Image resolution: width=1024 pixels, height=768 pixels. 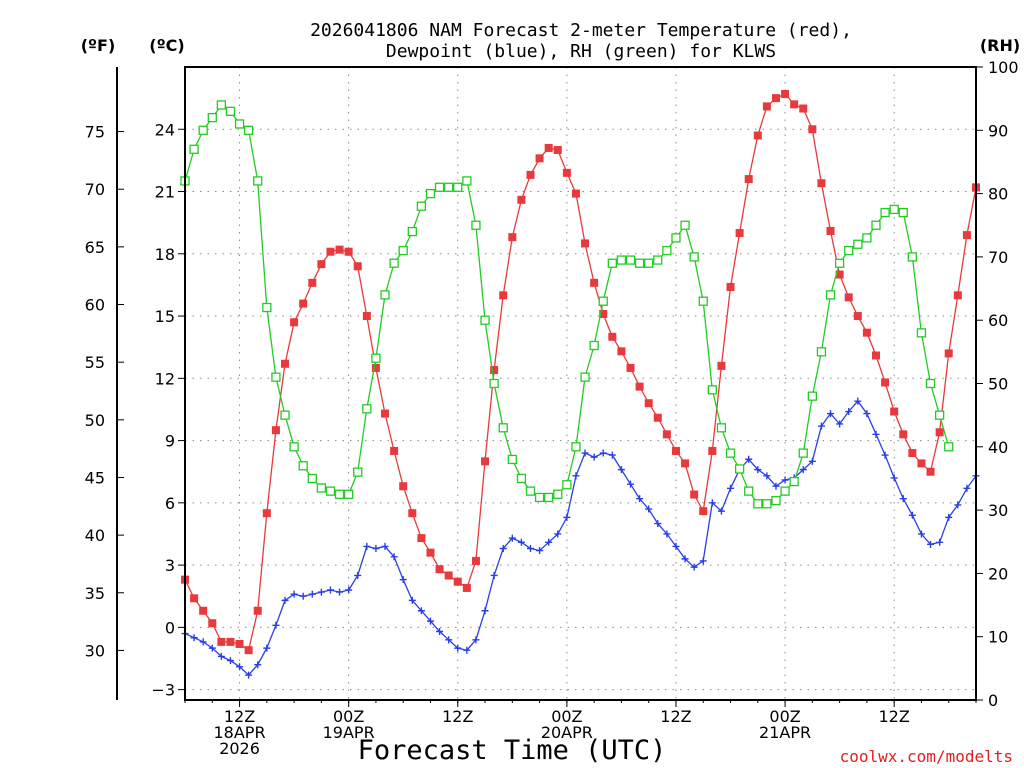 I want to click on chart-title-line-2: Dewpoint (blue), RH (green) for KLWS, so click(x=581, y=51).